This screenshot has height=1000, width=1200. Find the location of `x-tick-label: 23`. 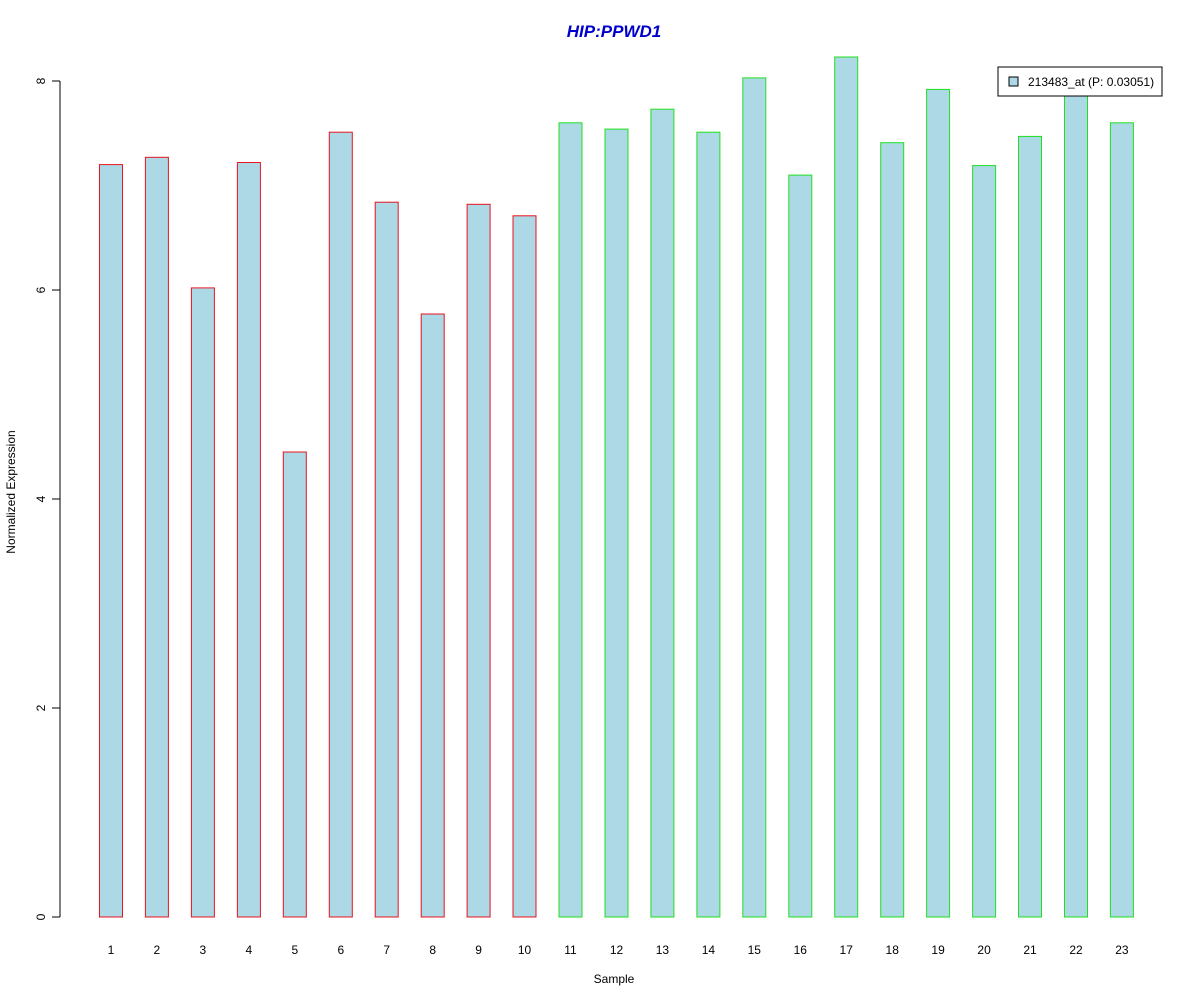

x-tick-label: 23 is located at coordinates (1122, 950).